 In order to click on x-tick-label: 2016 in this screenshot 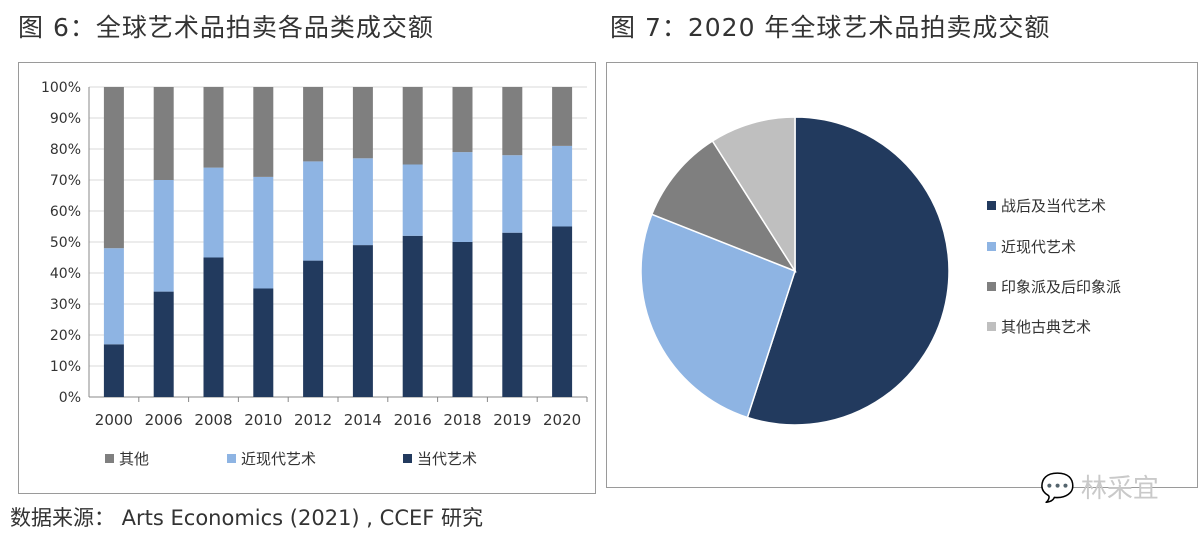, I will do `click(413, 420)`.